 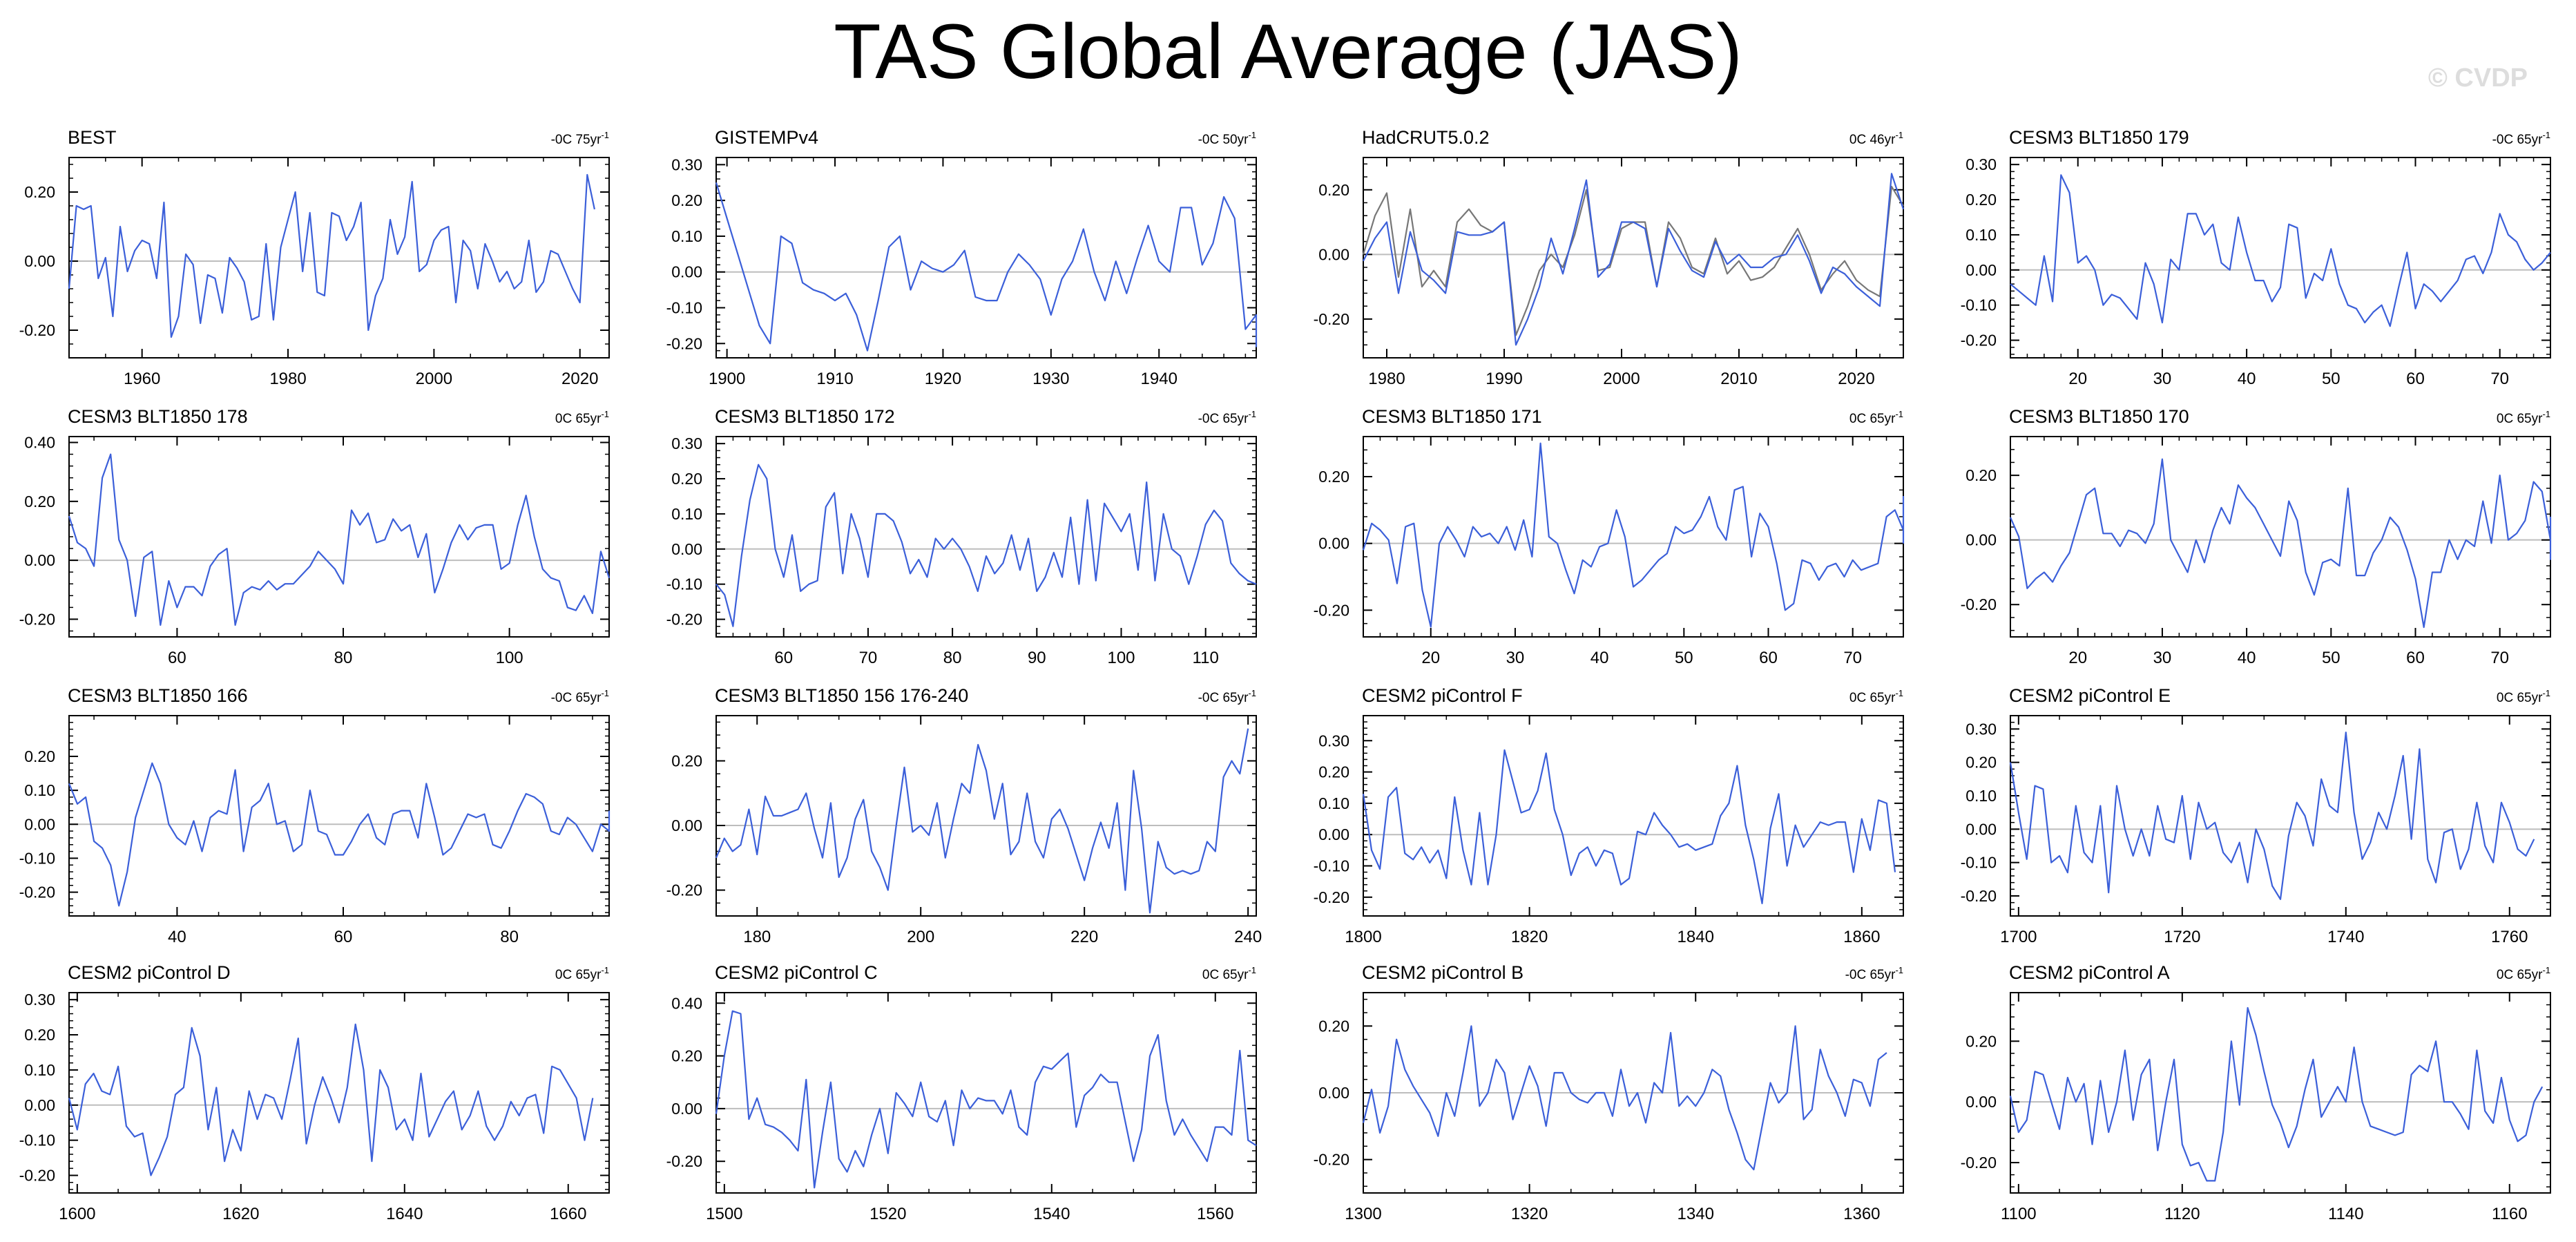 What do you see at coordinates (1159, 379) in the screenshot?
I see `x-tick-label: 1940` at bounding box center [1159, 379].